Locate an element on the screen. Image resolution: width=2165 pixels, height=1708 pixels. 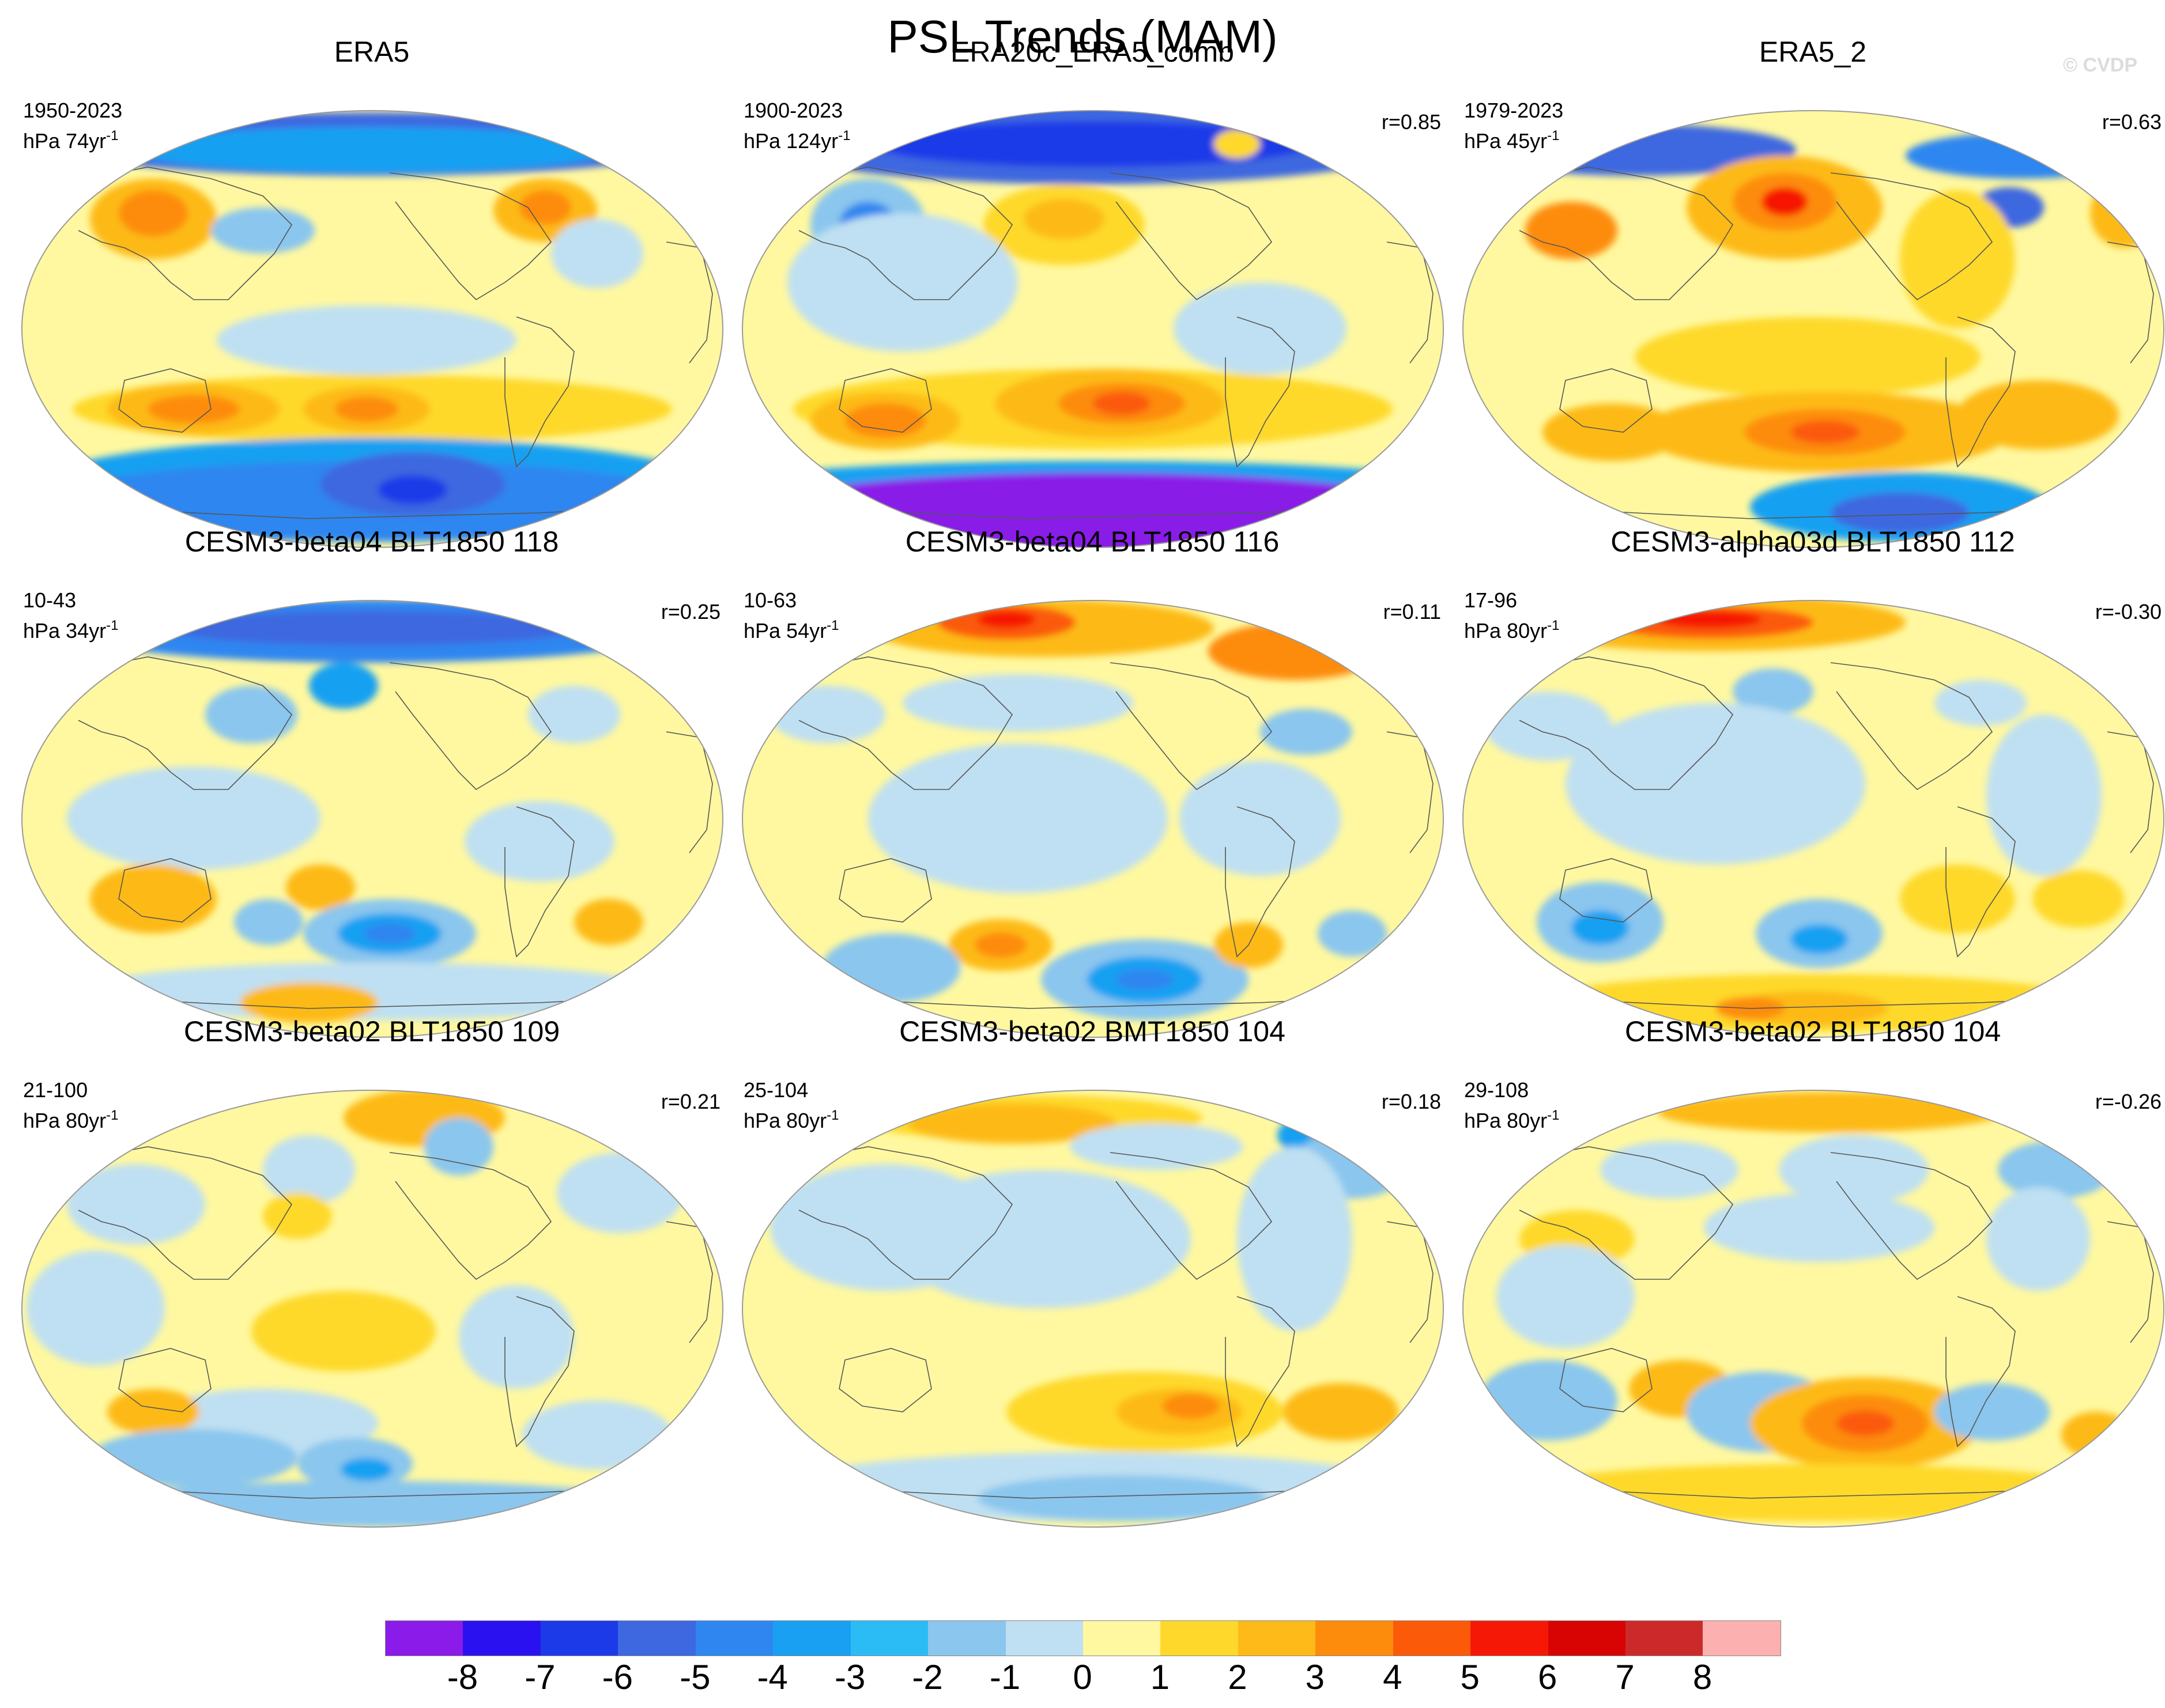
panel-correlation: r=0.25 is located at coordinates (691, 612).